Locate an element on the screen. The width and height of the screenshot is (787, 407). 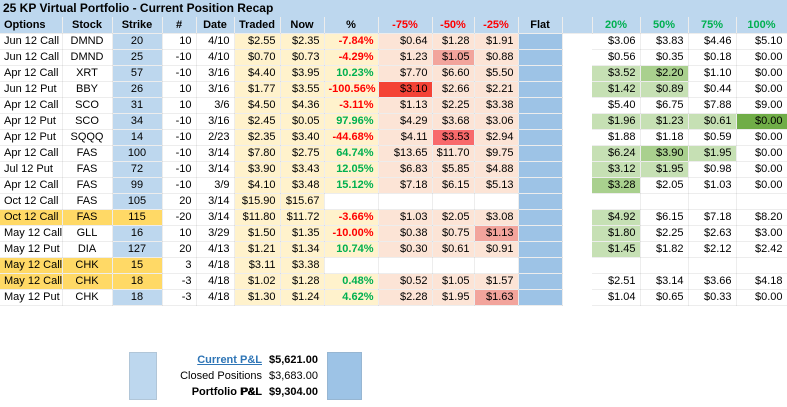
cell-traded: $1.50 is located at coordinates (257, 233).